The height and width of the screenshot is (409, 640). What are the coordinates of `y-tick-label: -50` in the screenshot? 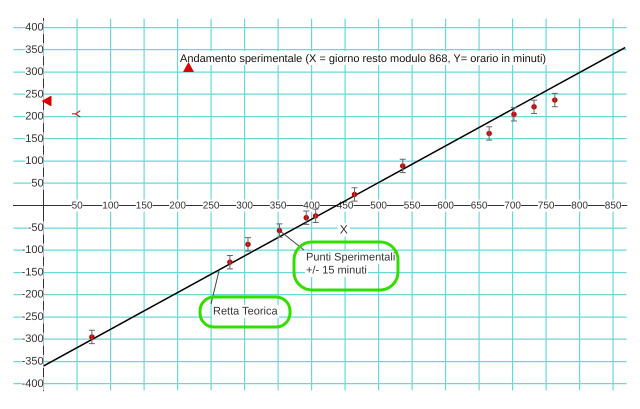 It's located at (36, 228).